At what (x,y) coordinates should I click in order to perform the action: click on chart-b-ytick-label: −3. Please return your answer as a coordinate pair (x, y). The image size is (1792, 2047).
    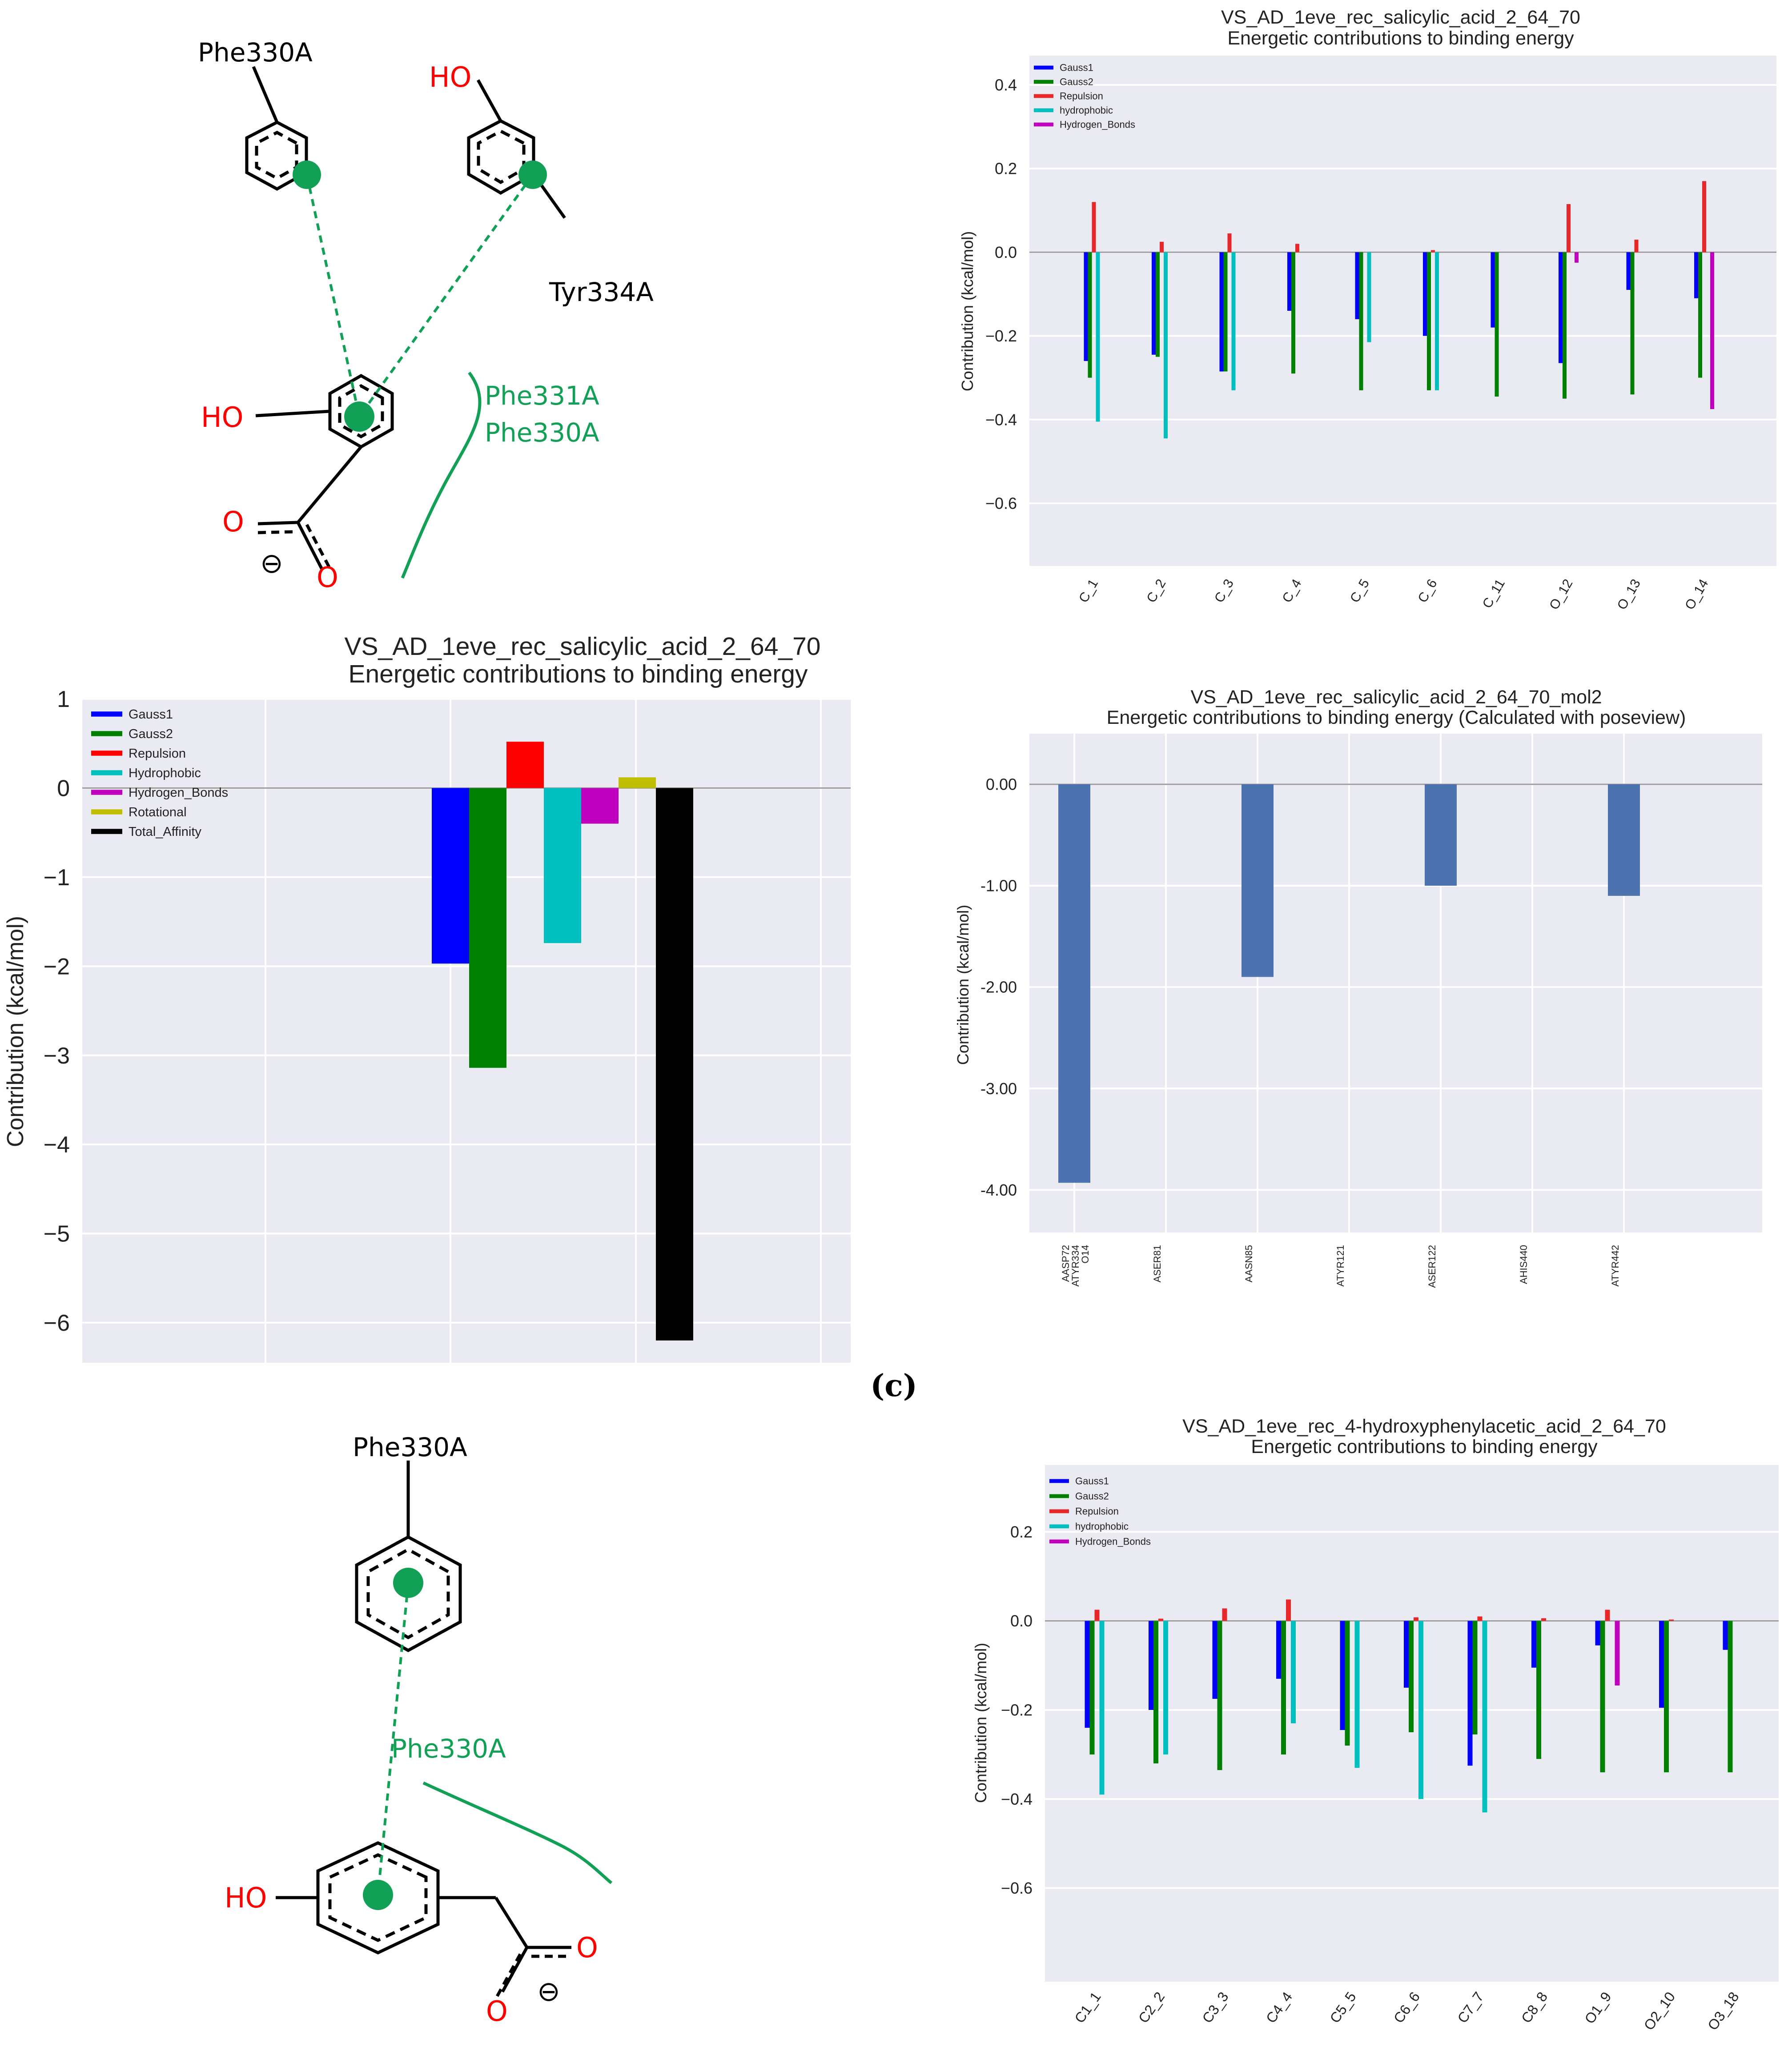
    Looking at the image, I should click on (57, 1056).